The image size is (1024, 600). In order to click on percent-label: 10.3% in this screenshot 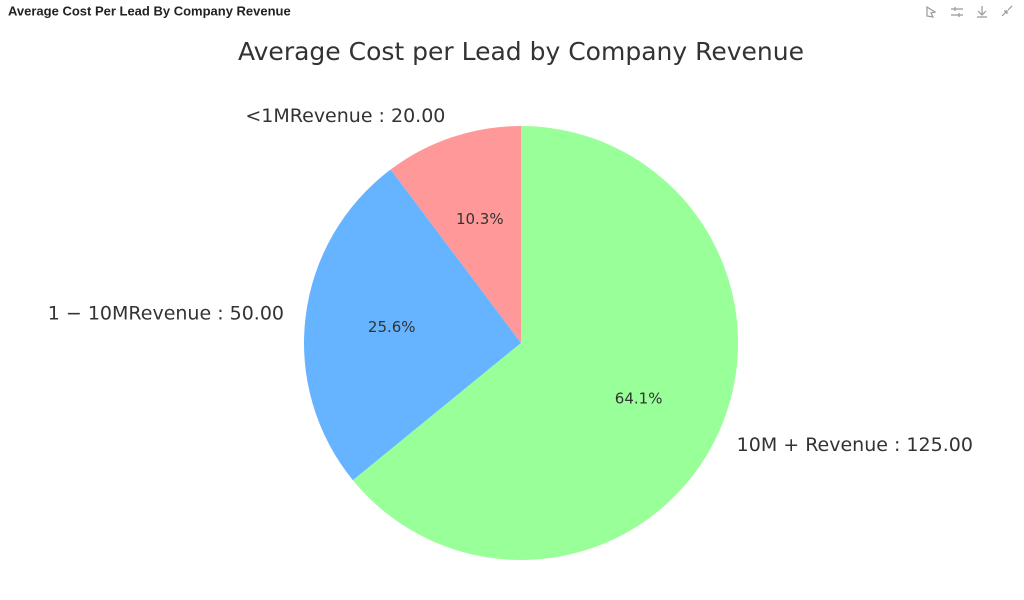, I will do `click(480, 219)`.